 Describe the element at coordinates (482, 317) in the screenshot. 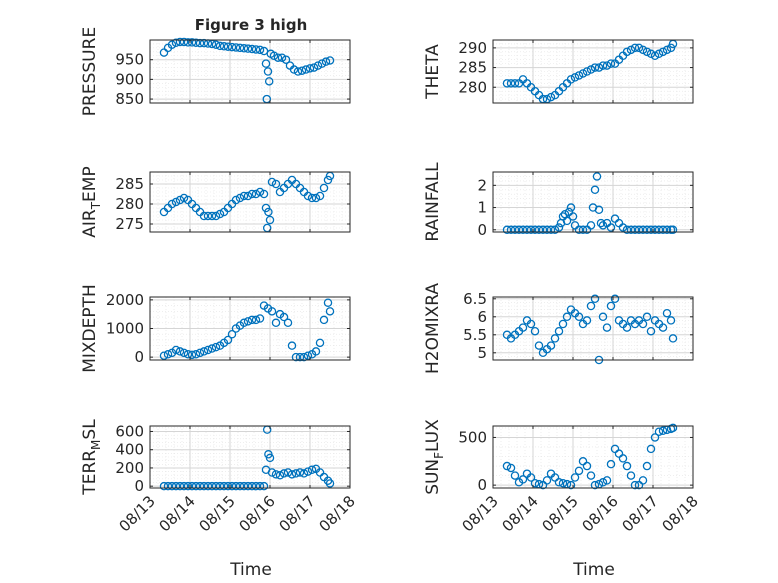

I see `y-tick-label: 6` at that location.